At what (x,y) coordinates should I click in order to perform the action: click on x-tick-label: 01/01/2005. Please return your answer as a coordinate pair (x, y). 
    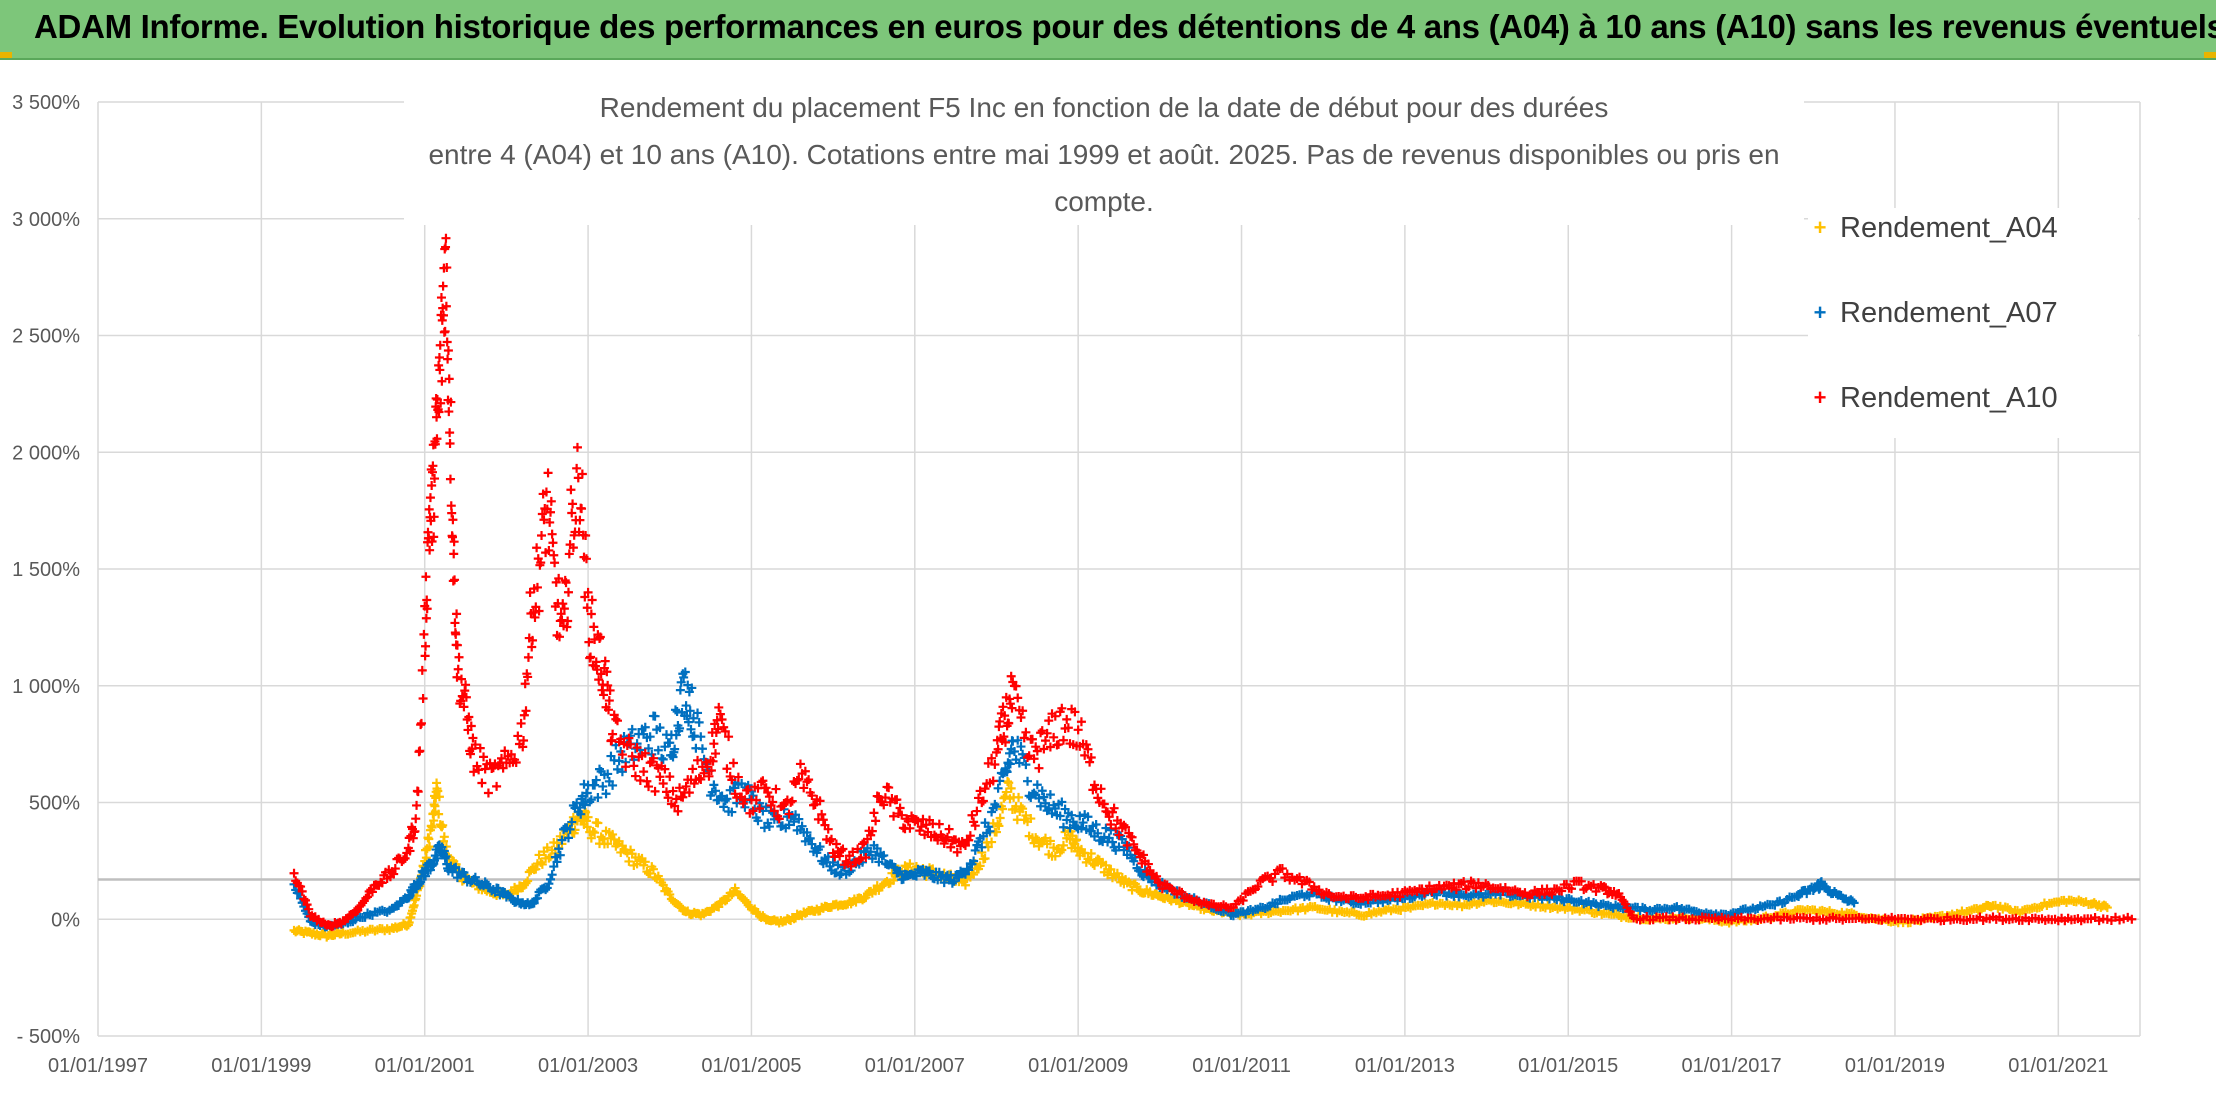
    Looking at the image, I should click on (751, 1066).